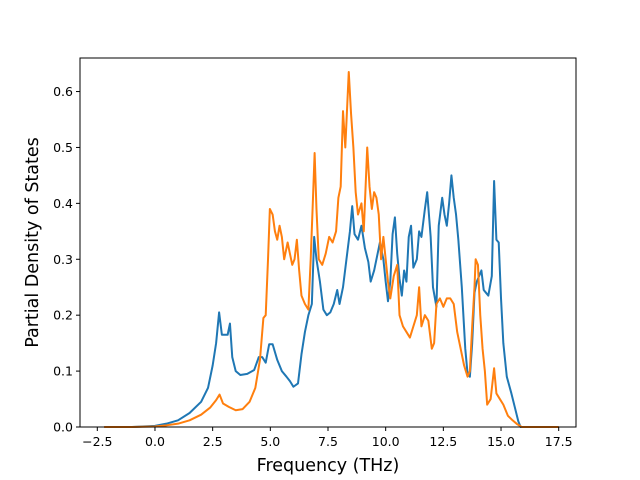 This screenshot has height=480, width=640. I want to click on x-tick-label: 12.5, so click(443, 441).